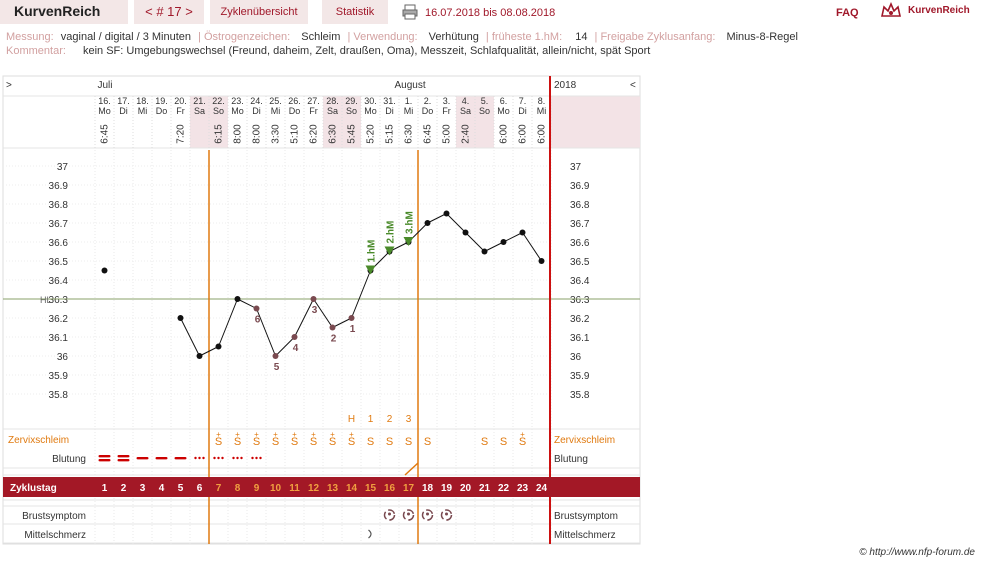 This screenshot has height=564, width=981. Describe the element at coordinates (238, 488) in the screenshot. I see `cycle-day-label: 8` at that location.